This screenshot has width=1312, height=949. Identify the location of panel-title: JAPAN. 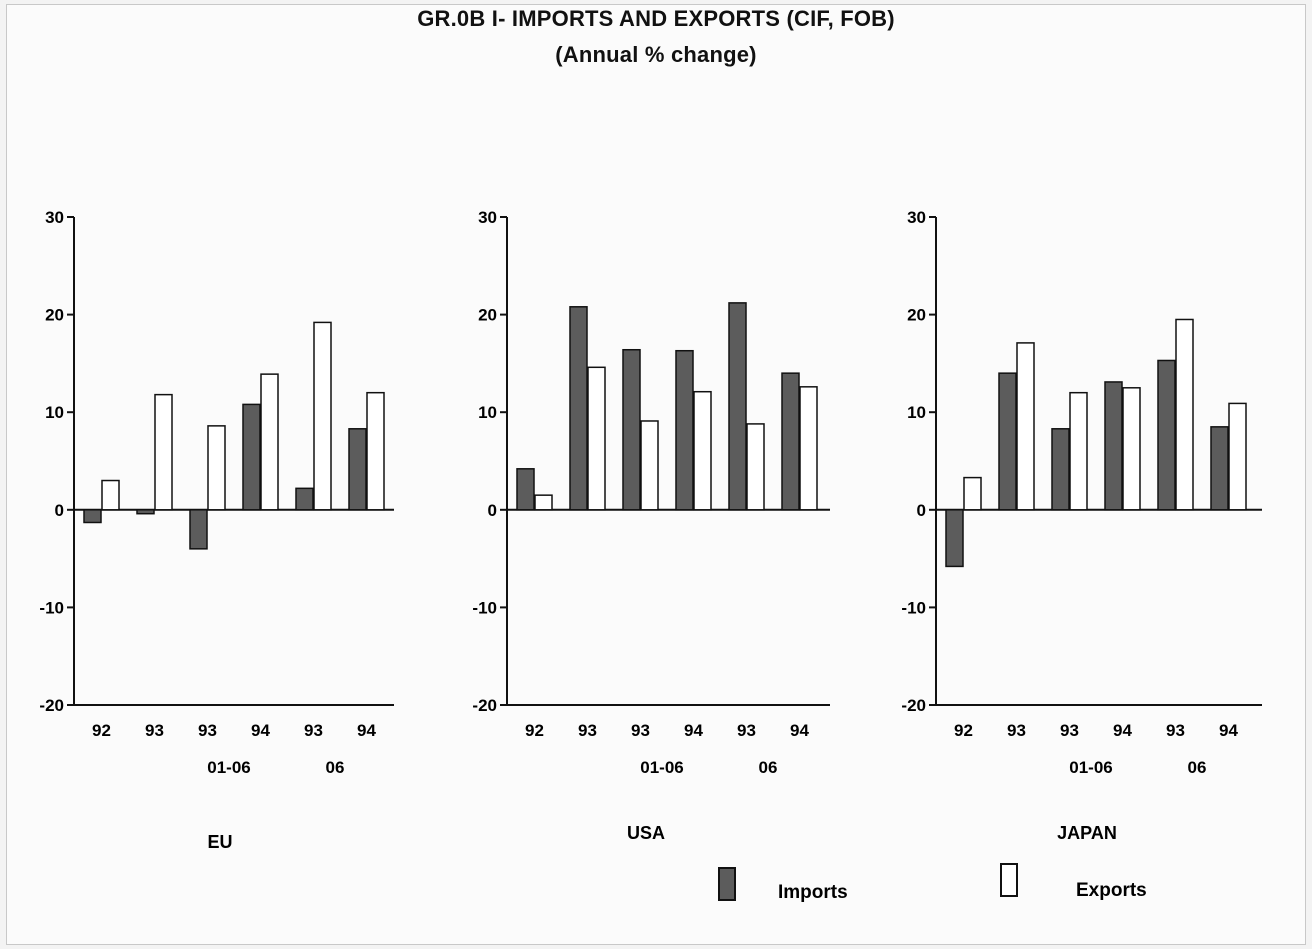
(1087, 833).